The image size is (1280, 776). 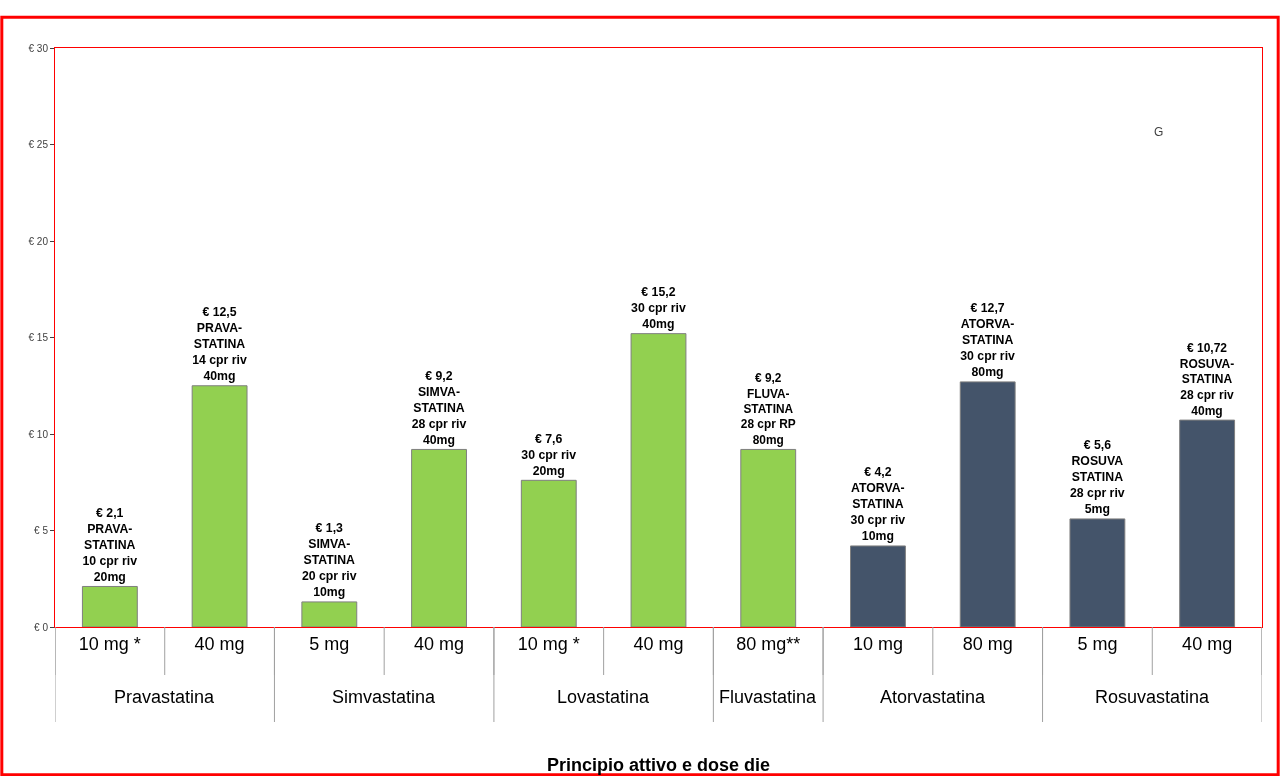 What do you see at coordinates (384, 697) in the screenshot?
I see `text: Simvastatina` at bounding box center [384, 697].